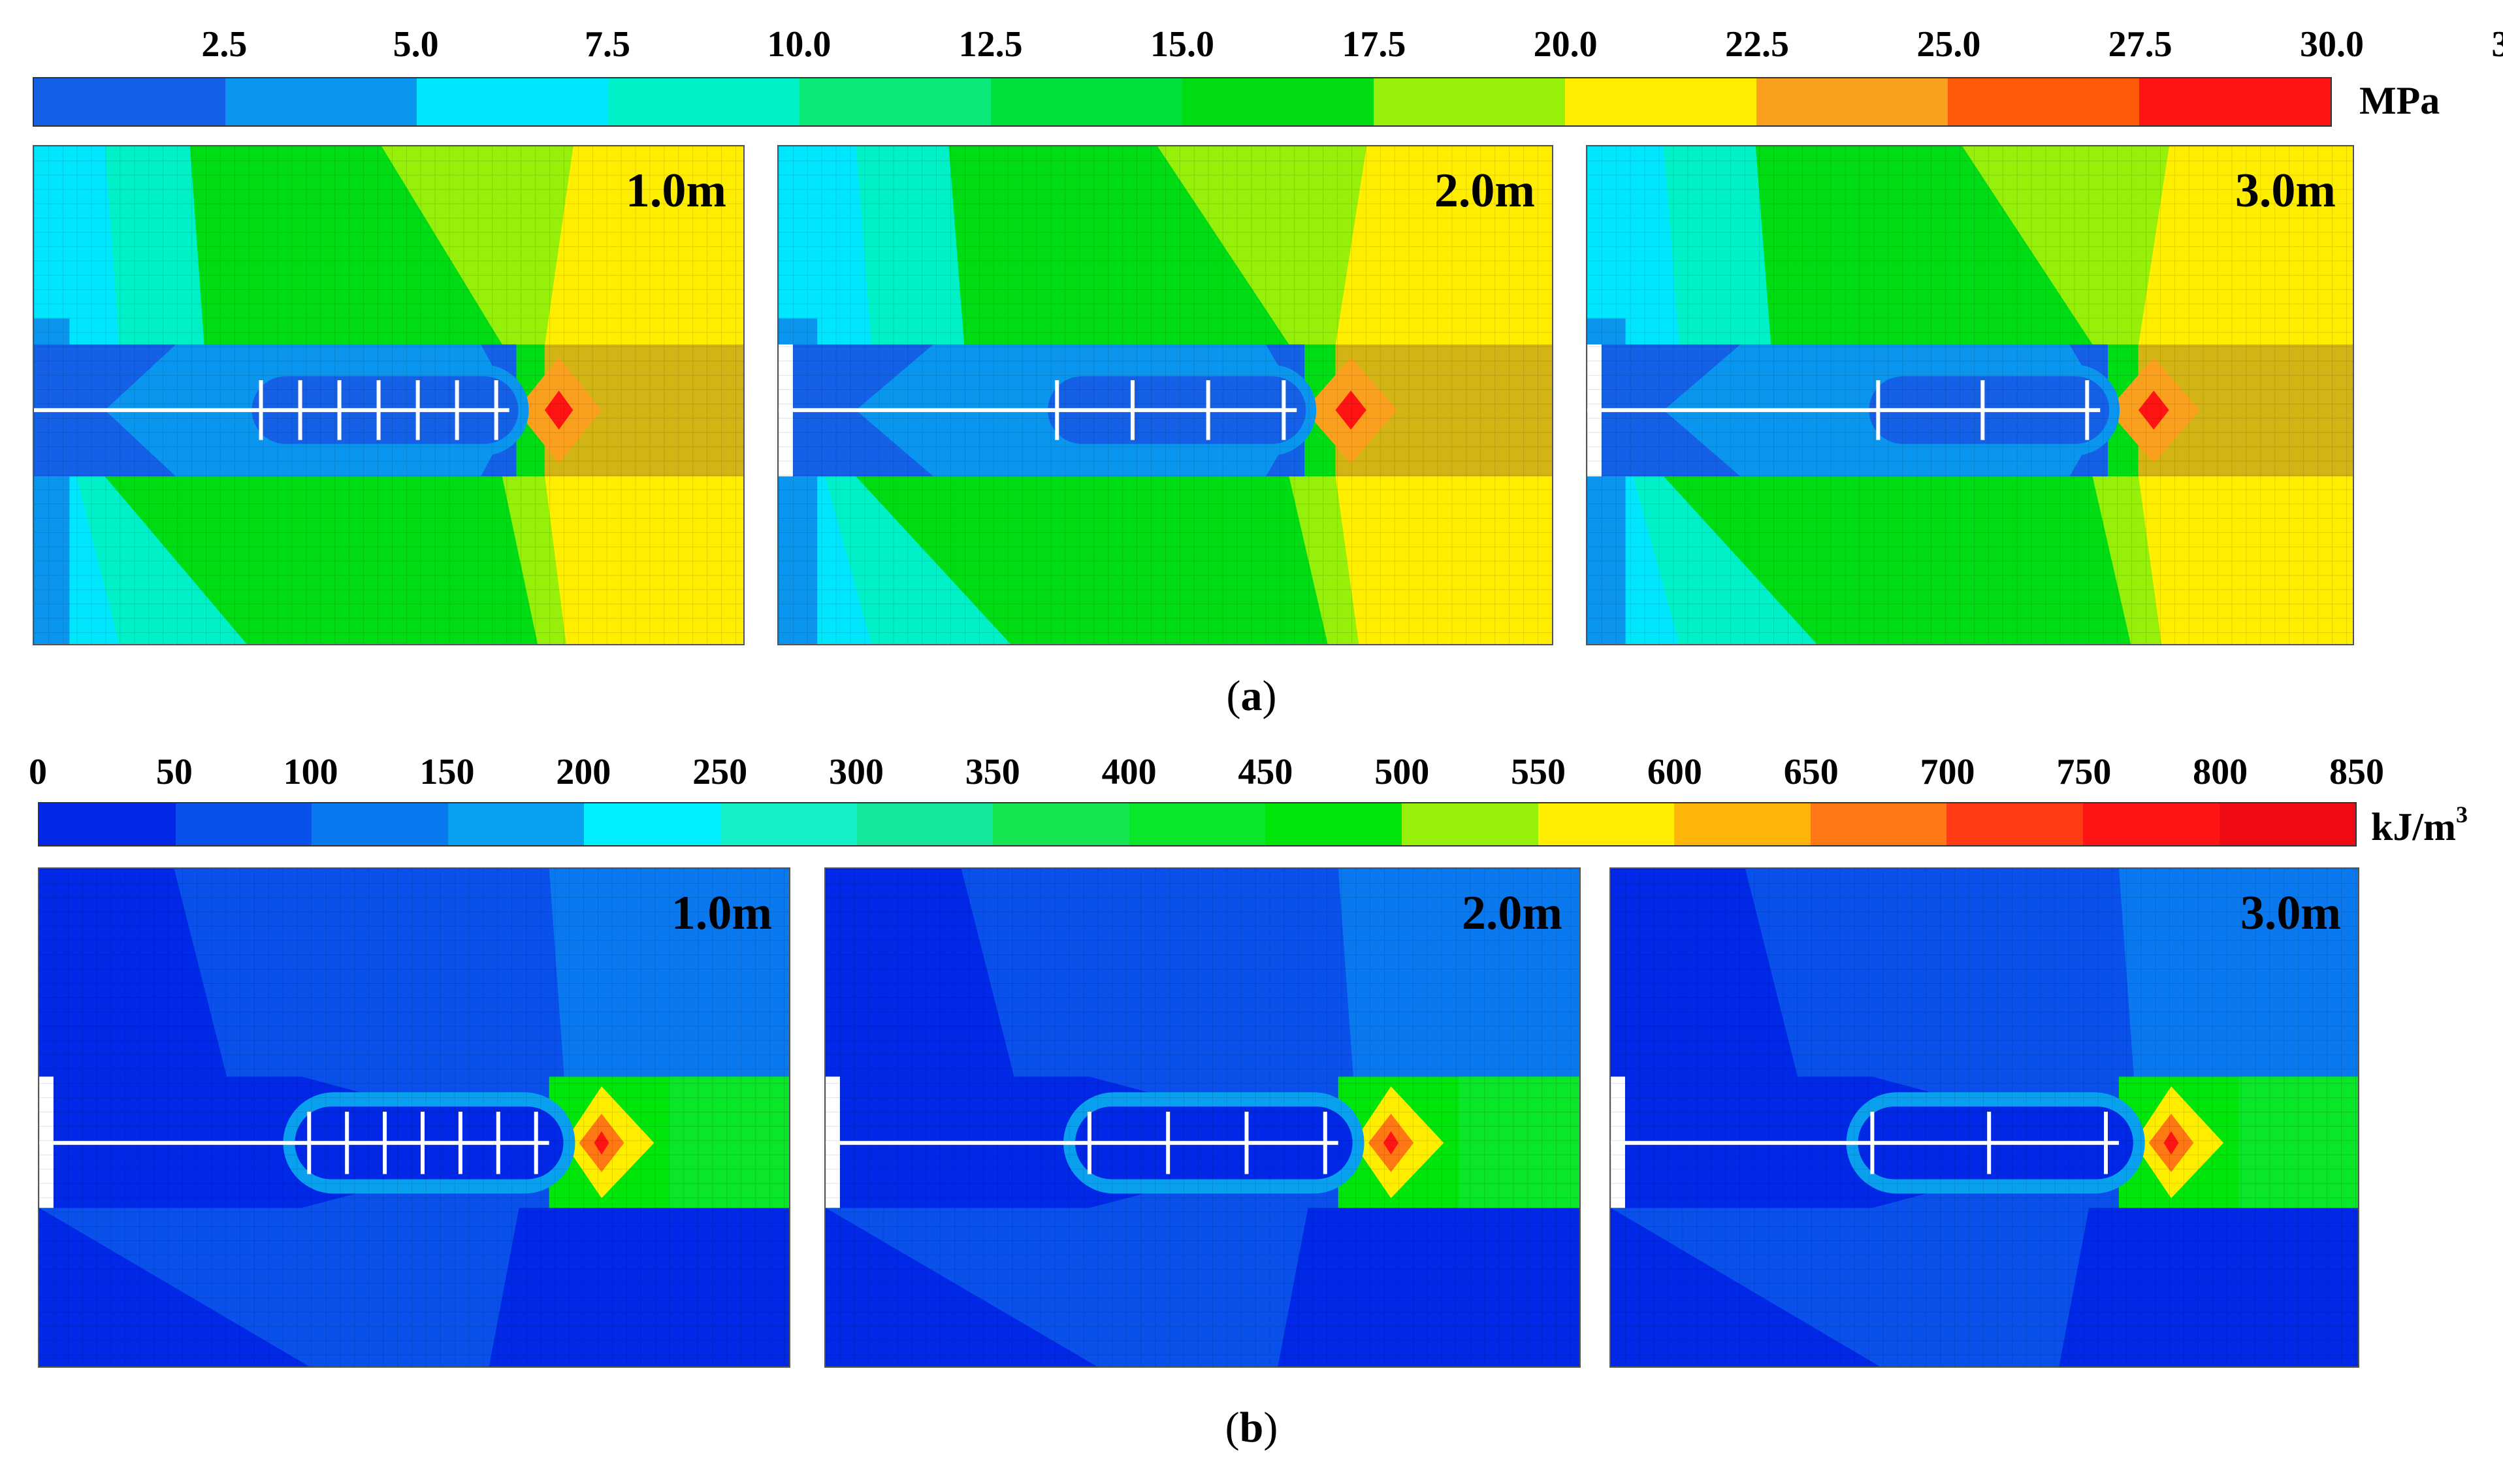 Image resolution: width=2503 pixels, height=1484 pixels. Describe the element at coordinates (1811, 772) in the screenshot. I see `colorbar-tick-label: 650` at that location.